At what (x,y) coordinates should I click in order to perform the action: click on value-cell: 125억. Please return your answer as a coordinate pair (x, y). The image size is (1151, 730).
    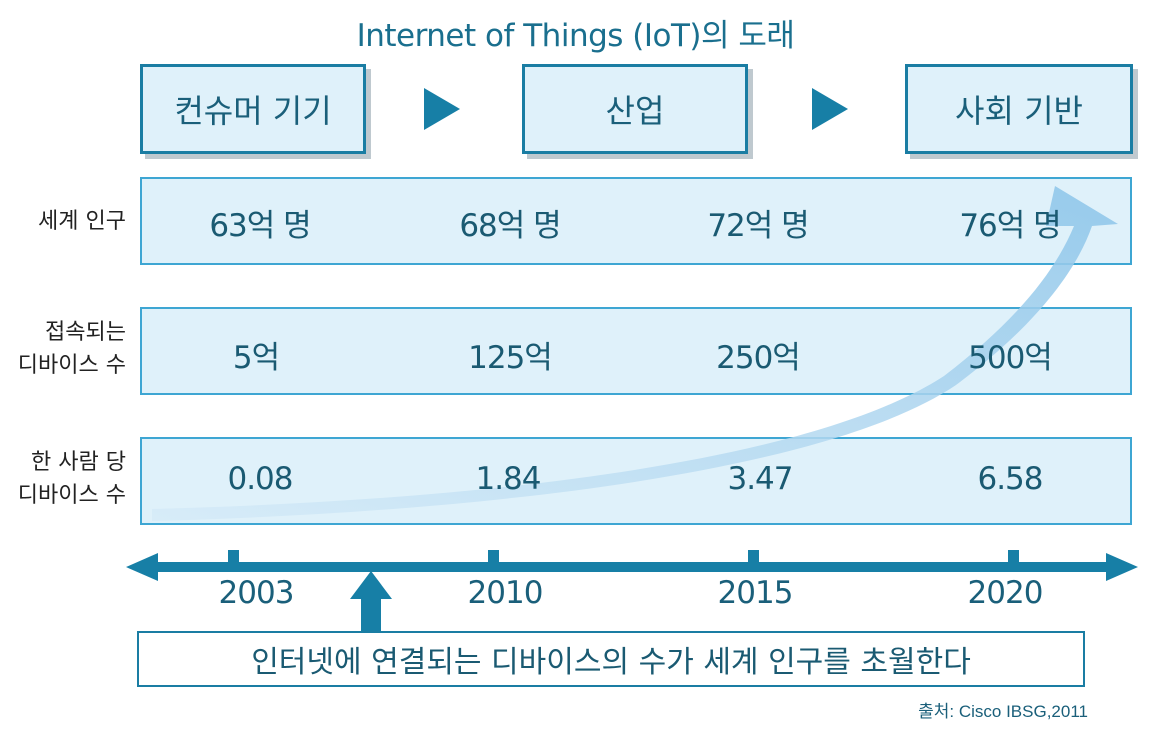
    Looking at the image, I should click on (510, 358).